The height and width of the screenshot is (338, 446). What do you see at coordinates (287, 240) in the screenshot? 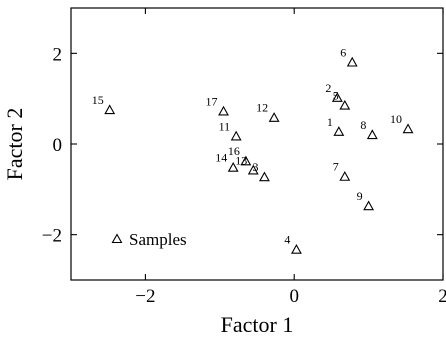
I see `data-point-label: 4` at bounding box center [287, 240].